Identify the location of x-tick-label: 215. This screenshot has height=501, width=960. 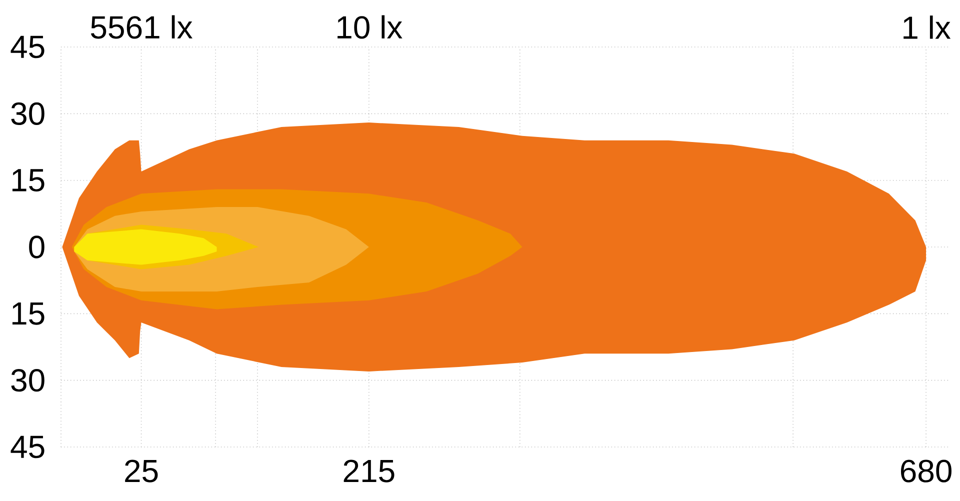
(369, 471).